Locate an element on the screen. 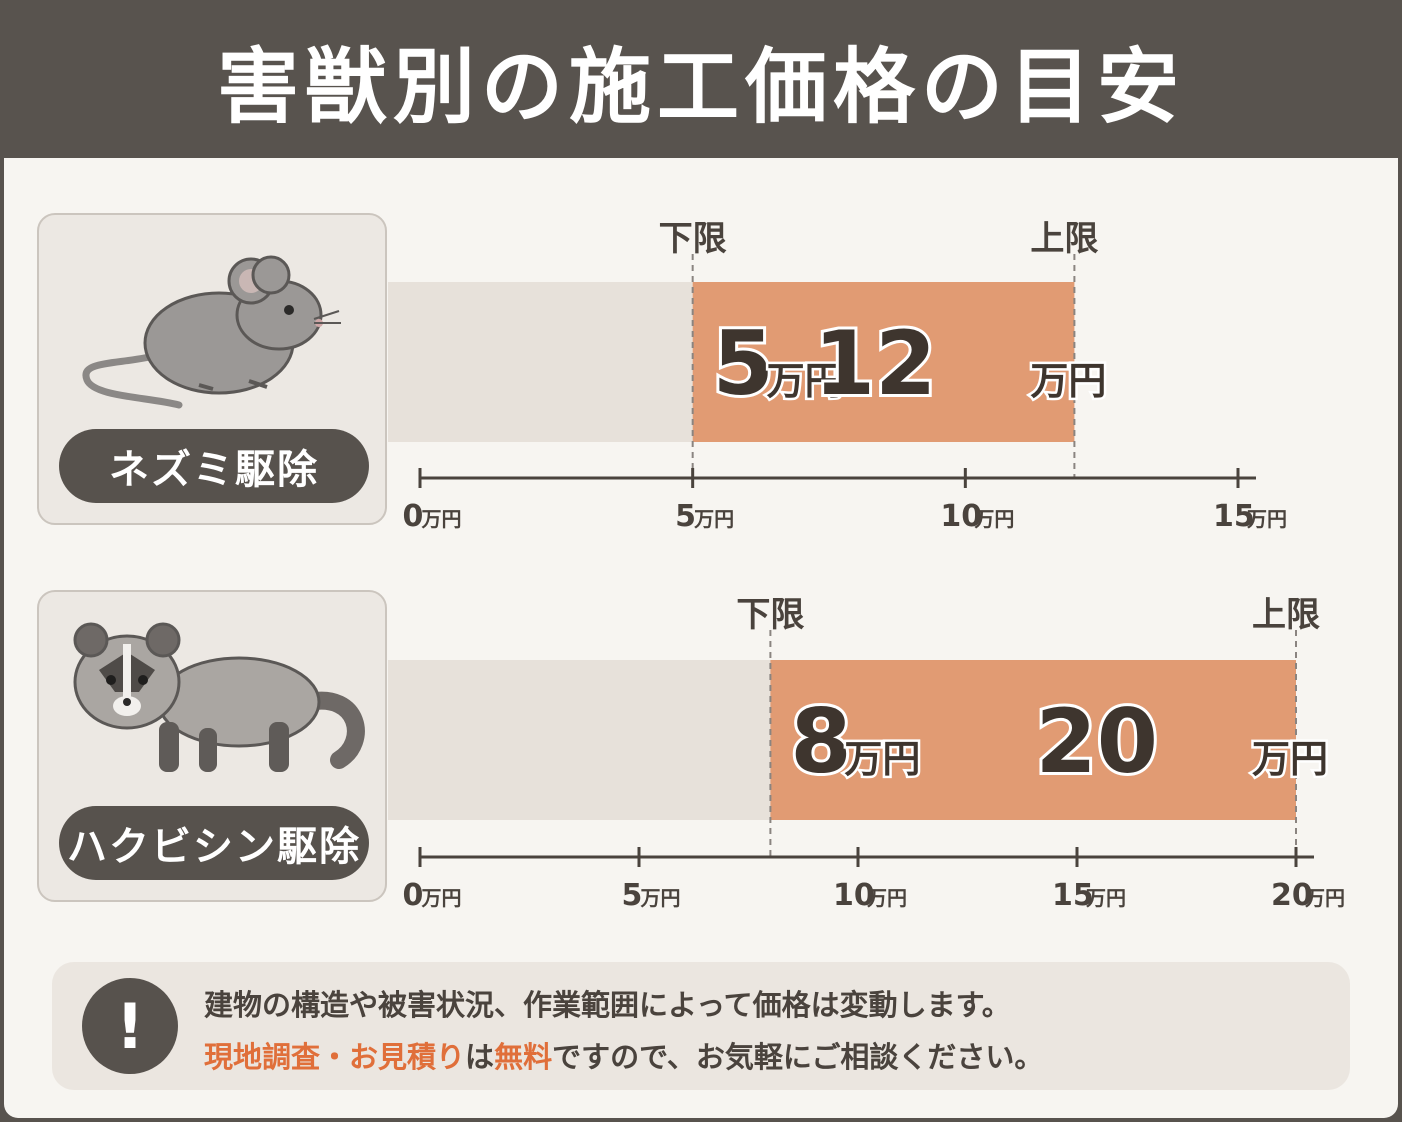 Image resolution: width=1402 pixels, height=1122 pixels. x-tick-label-0-0: 0 is located at coordinates (413, 516).